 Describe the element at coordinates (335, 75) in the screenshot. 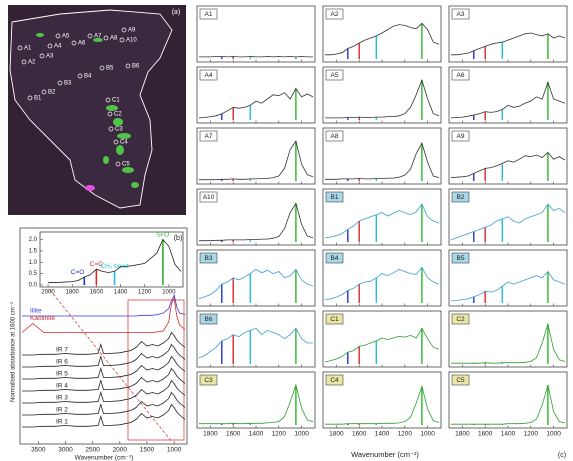

I see `subplot-label: A5` at that location.